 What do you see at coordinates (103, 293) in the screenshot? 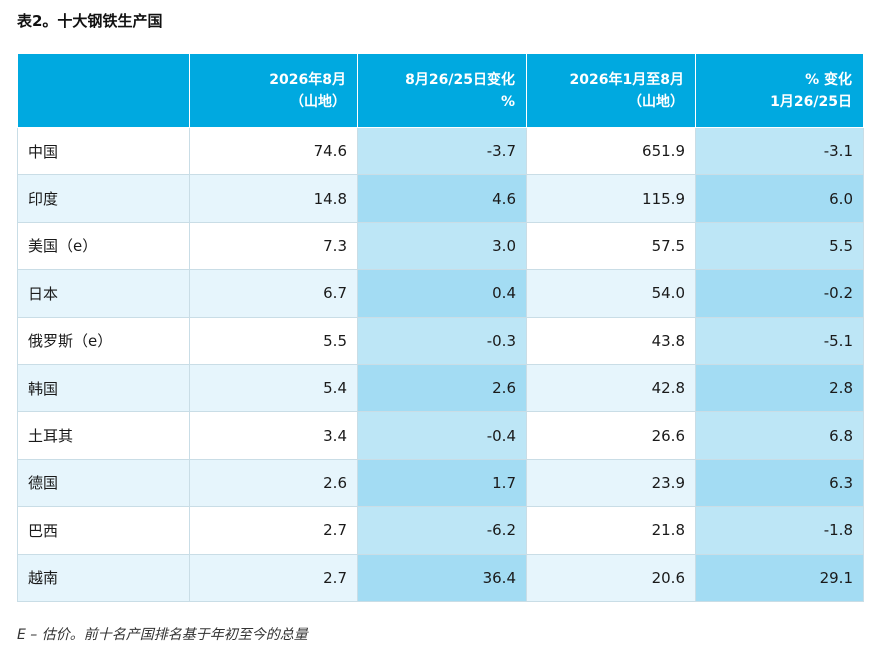
I see `country-cell: 日本` at bounding box center [103, 293].